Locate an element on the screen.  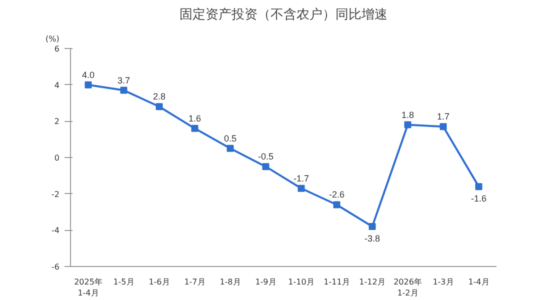
data-label: 4.0 is located at coordinates (88, 75).